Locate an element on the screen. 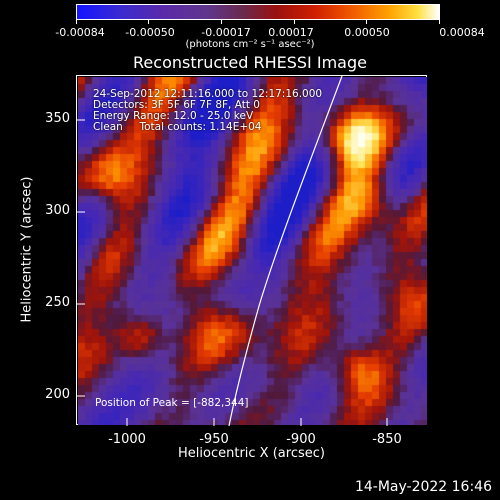 This screenshot has width=500, height=500. x-tick-label: -900 is located at coordinates (301, 439).